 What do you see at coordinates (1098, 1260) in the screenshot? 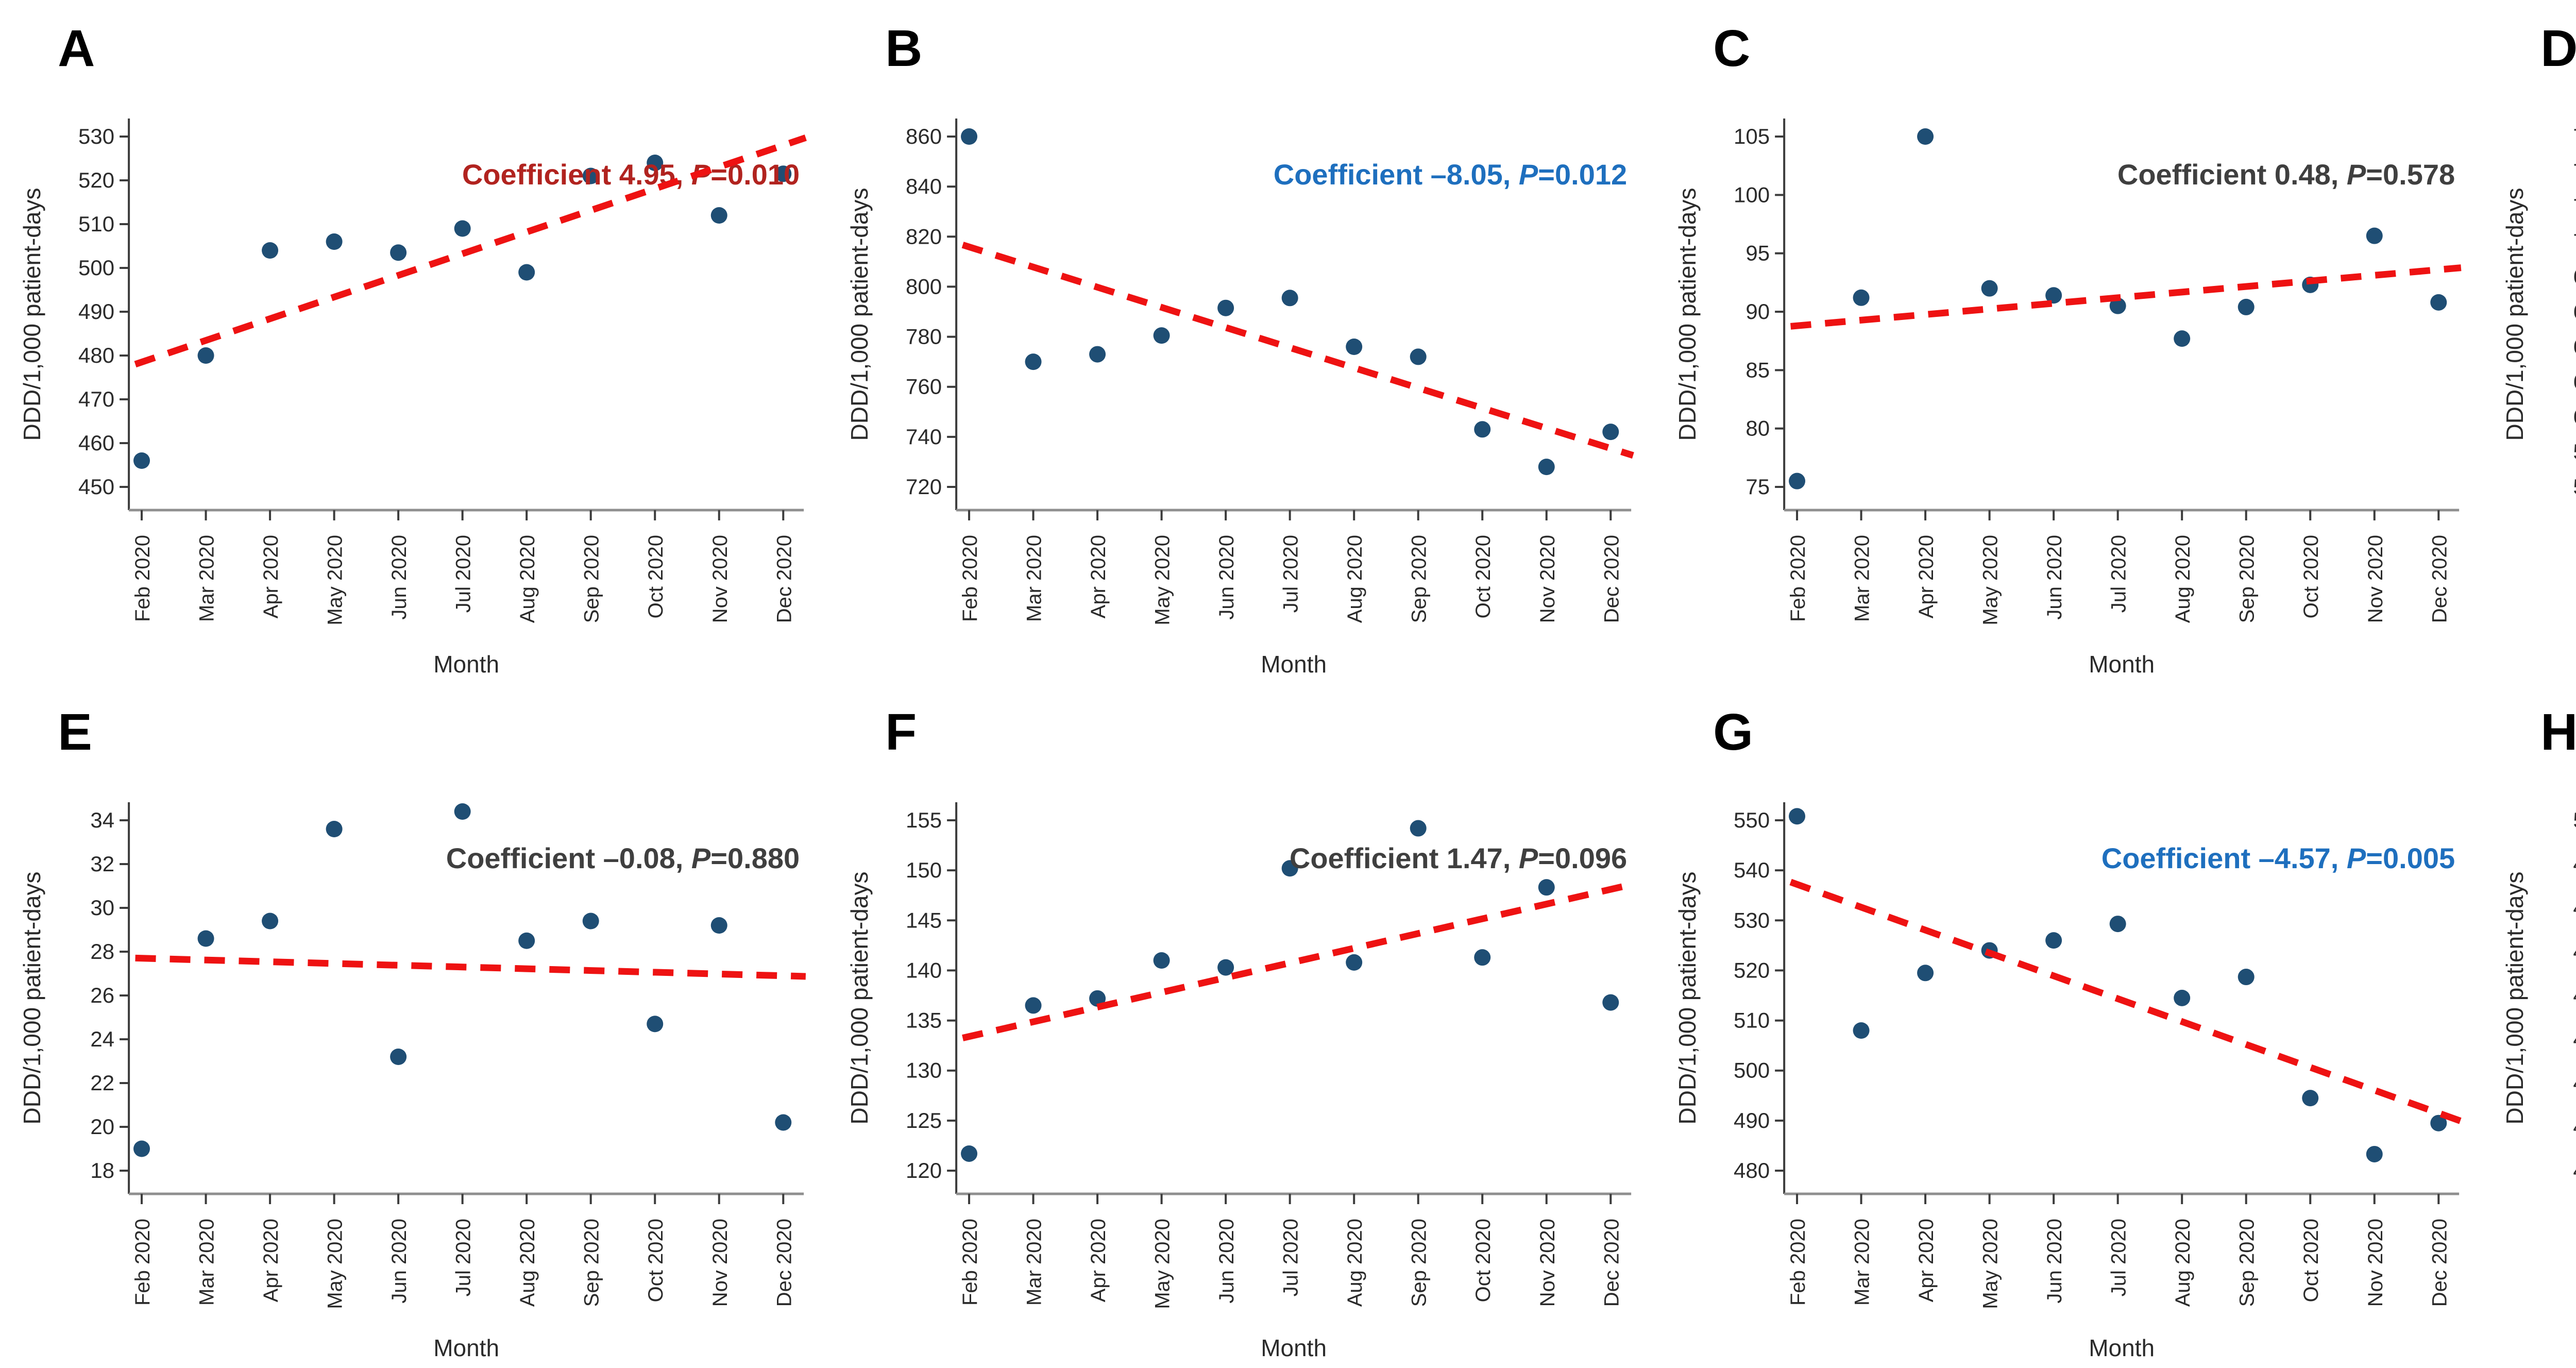
I see `x-tick-label: Apr 2020` at bounding box center [1098, 1260].